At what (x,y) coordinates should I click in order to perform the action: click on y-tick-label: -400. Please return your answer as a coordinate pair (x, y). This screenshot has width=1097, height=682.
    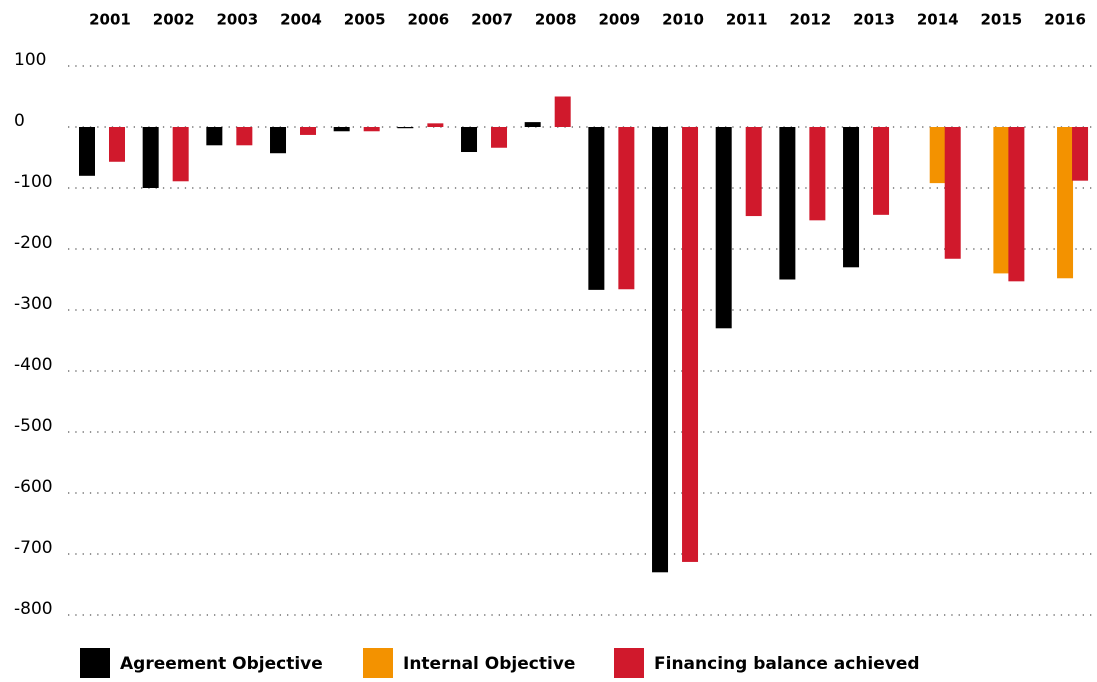
    Looking at the image, I should click on (33, 365).